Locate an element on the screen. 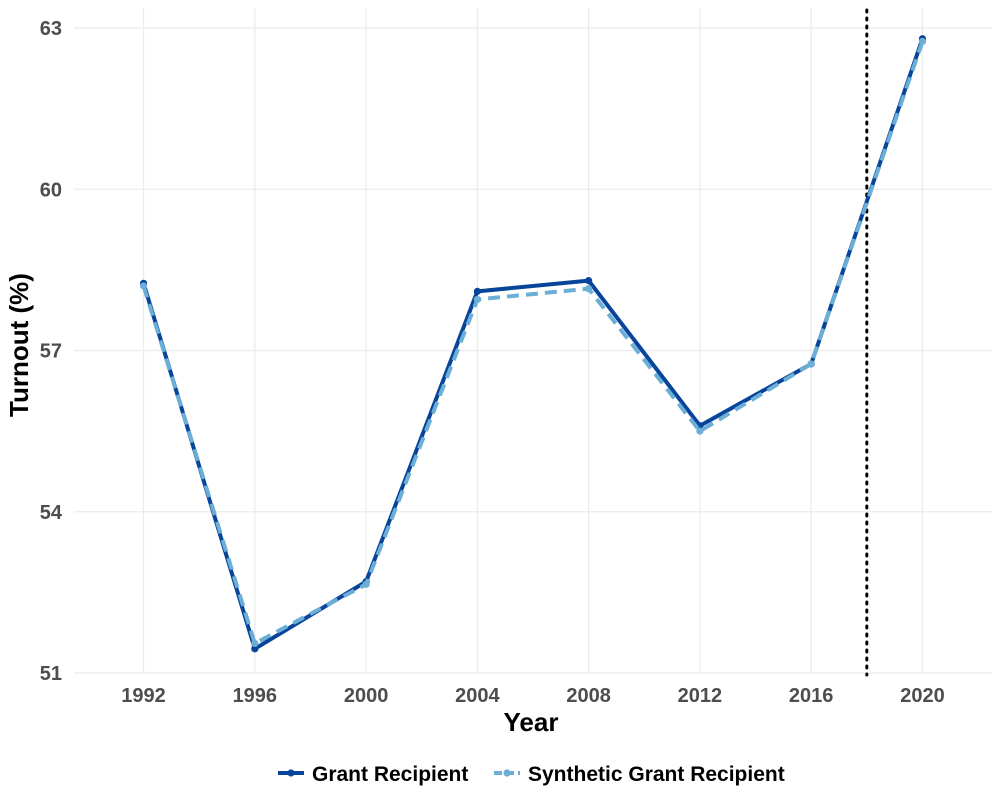 This screenshot has height=800, width=1000. x-tick-label: 2008 is located at coordinates (588, 696).